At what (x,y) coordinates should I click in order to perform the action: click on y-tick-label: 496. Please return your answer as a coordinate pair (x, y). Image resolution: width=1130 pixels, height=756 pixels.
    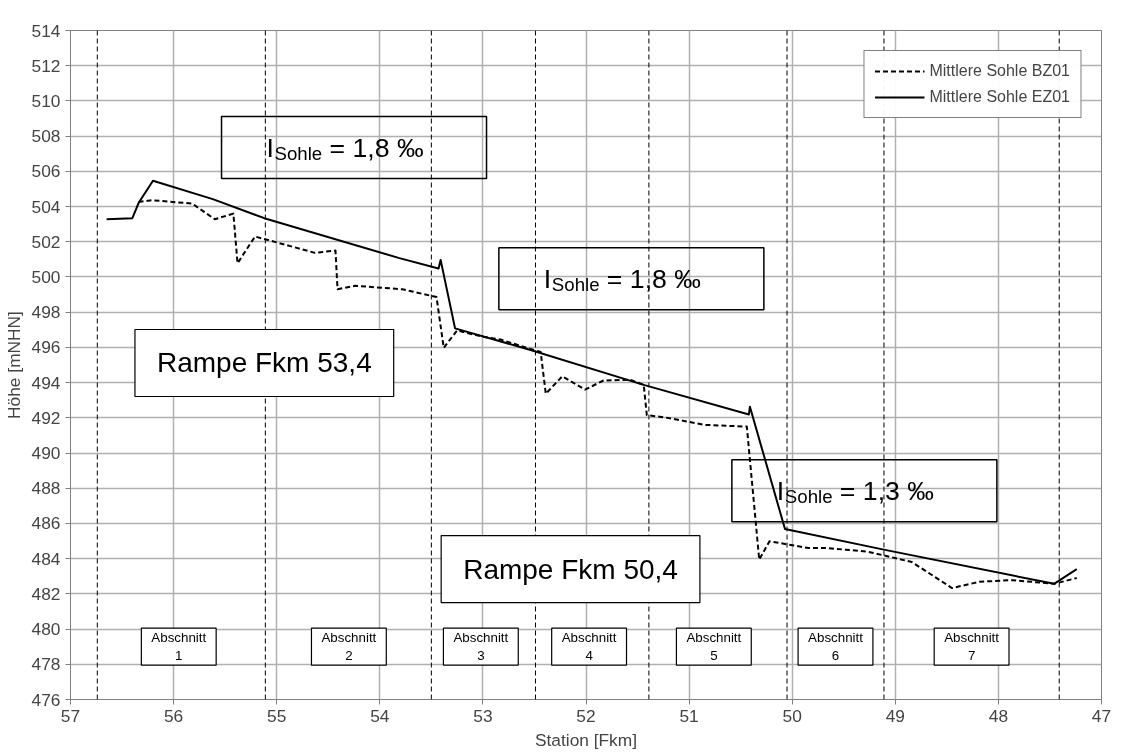
    Looking at the image, I should click on (46, 347).